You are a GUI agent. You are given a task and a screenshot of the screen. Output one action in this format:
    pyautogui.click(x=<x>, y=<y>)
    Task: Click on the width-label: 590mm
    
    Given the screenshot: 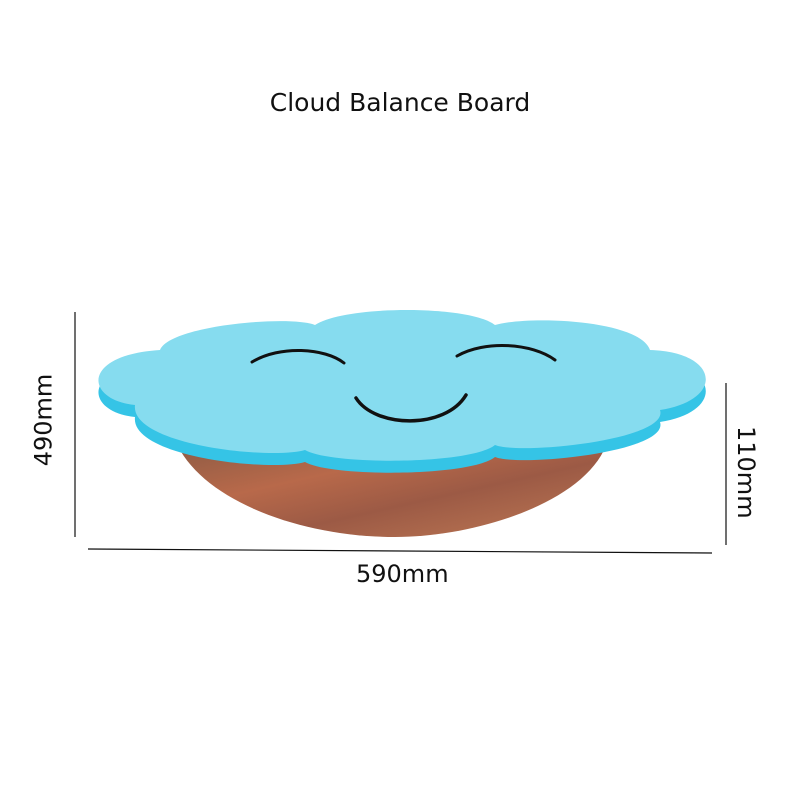 What is the action you would take?
    pyautogui.click(x=402, y=574)
    